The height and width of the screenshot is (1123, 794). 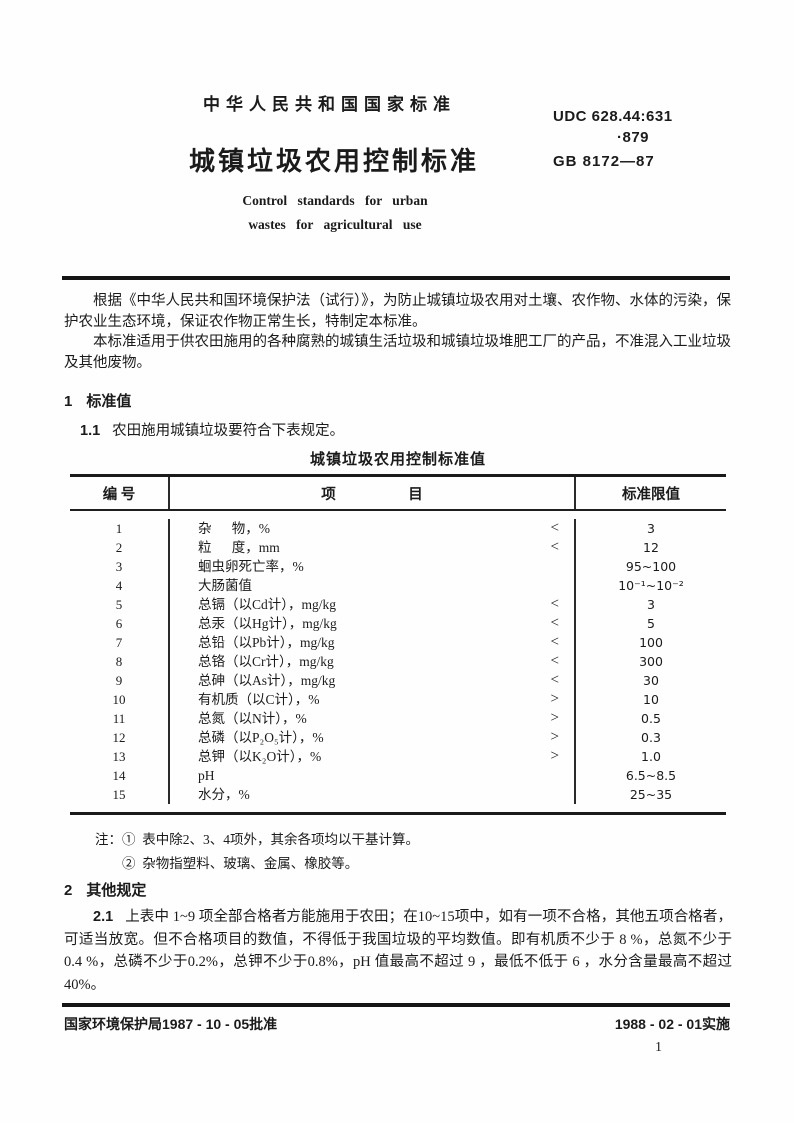 I want to click on table-row: 6 总汞（以Hg计），mg/kg <5, so click(x=398, y=623).